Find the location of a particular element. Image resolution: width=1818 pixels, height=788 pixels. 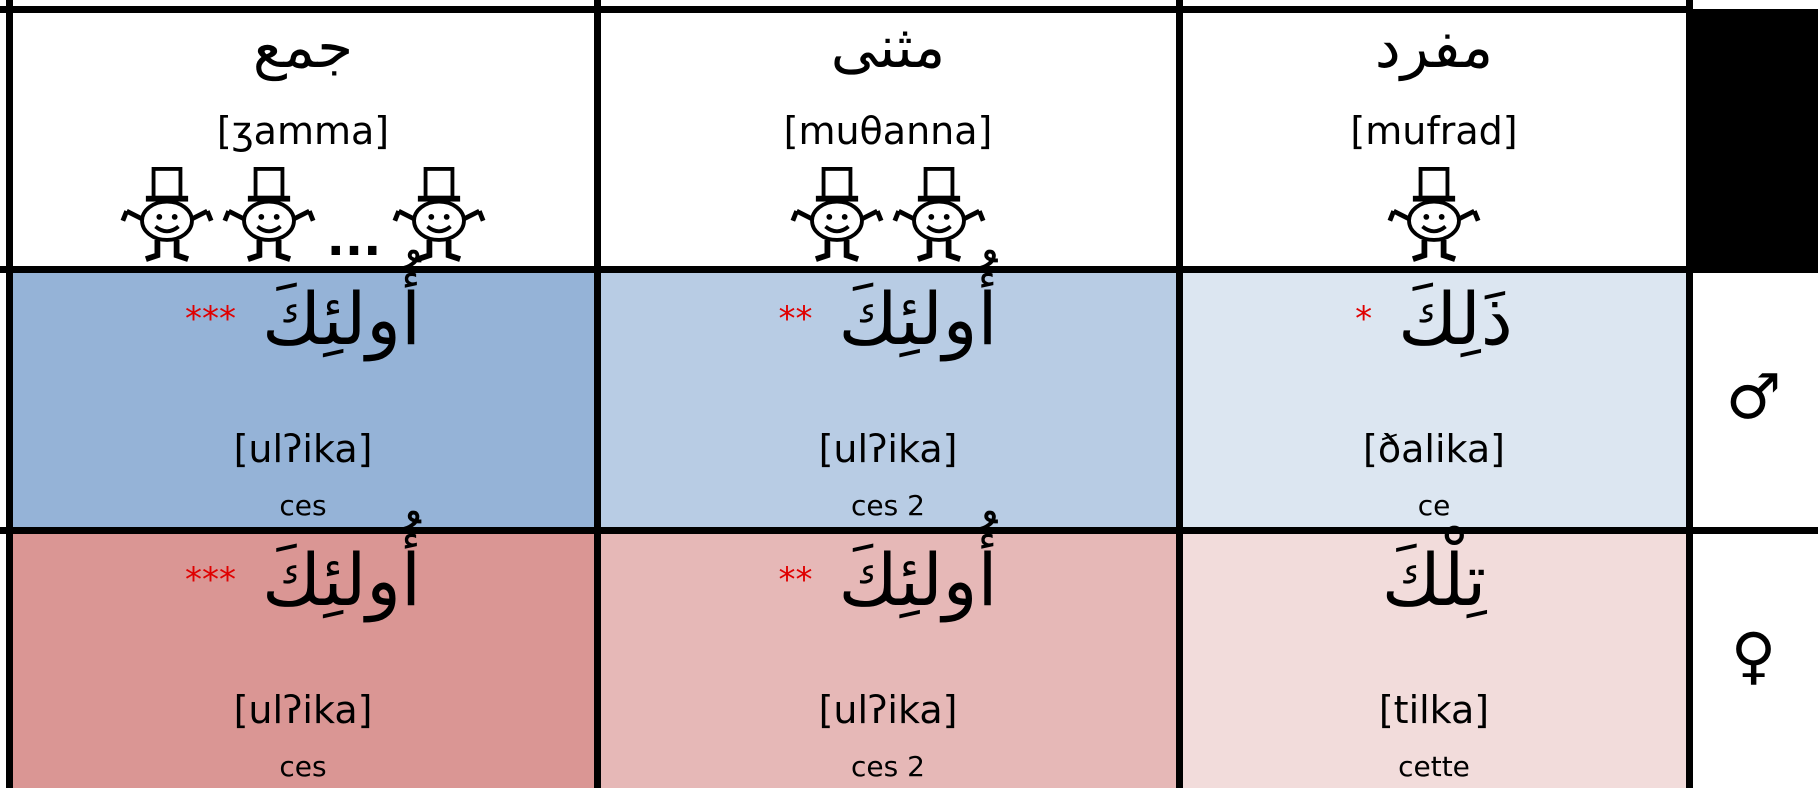

word-cell: * ذَلِكَ [ðalika] ce is located at coordinates (1434, 399).